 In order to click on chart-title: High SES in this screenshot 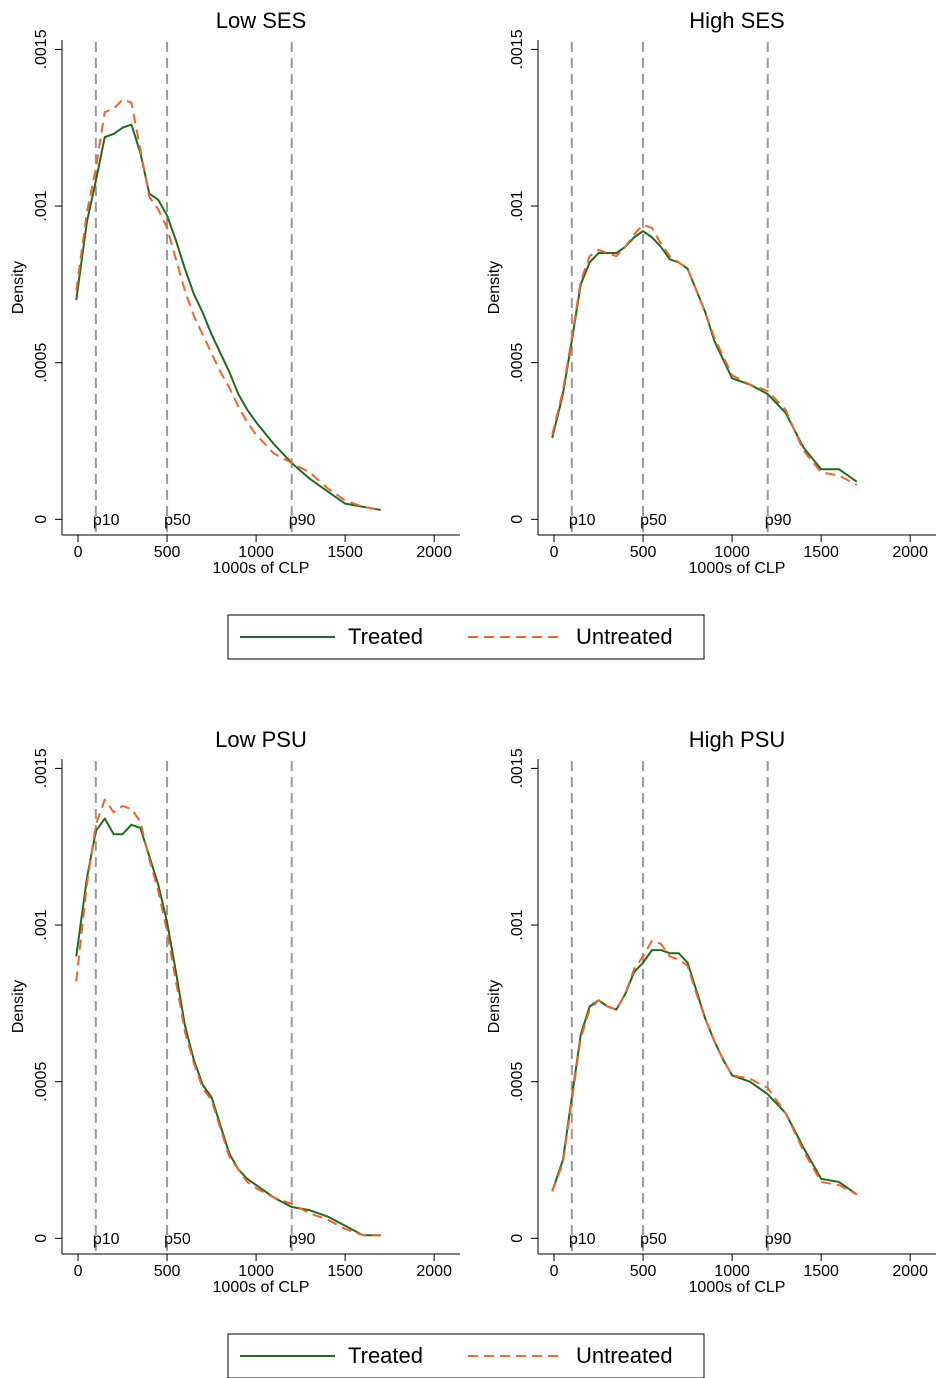, I will do `click(736, 20)`.